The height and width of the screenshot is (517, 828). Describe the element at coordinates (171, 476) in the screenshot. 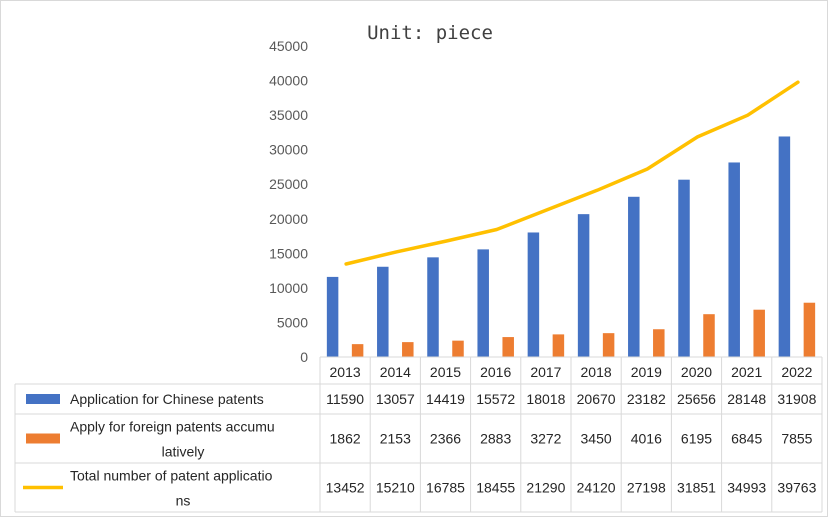

I see `legend-label: Total number of patent applicatio` at that location.